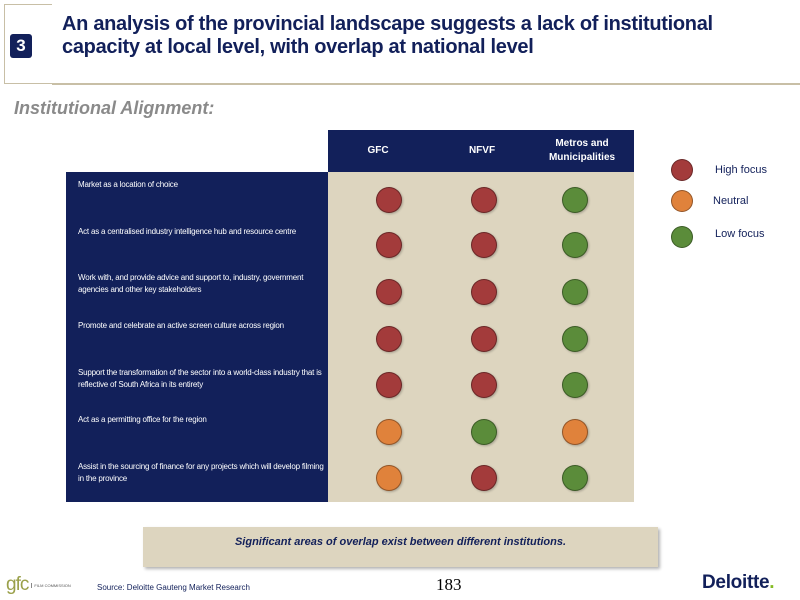 This screenshot has height=600, width=800. Describe the element at coordinates (128, 184) in the screenshot. I see `row-label: Market as a location of choice` at that location.